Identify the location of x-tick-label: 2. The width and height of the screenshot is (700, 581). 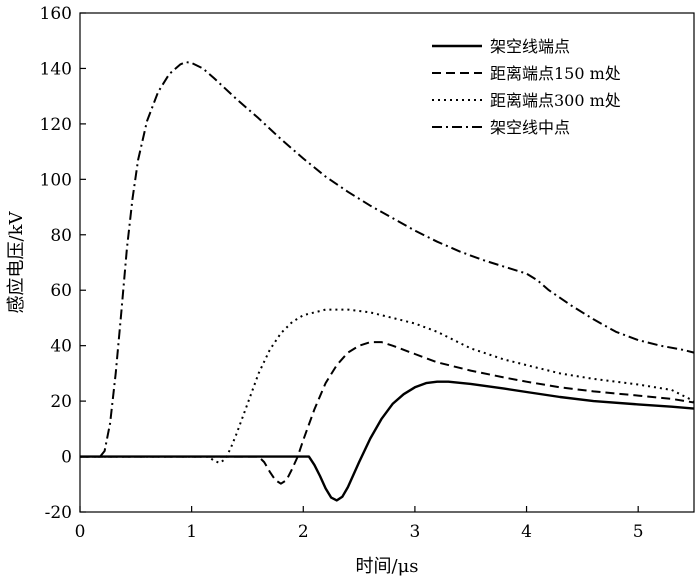
(303, 532).